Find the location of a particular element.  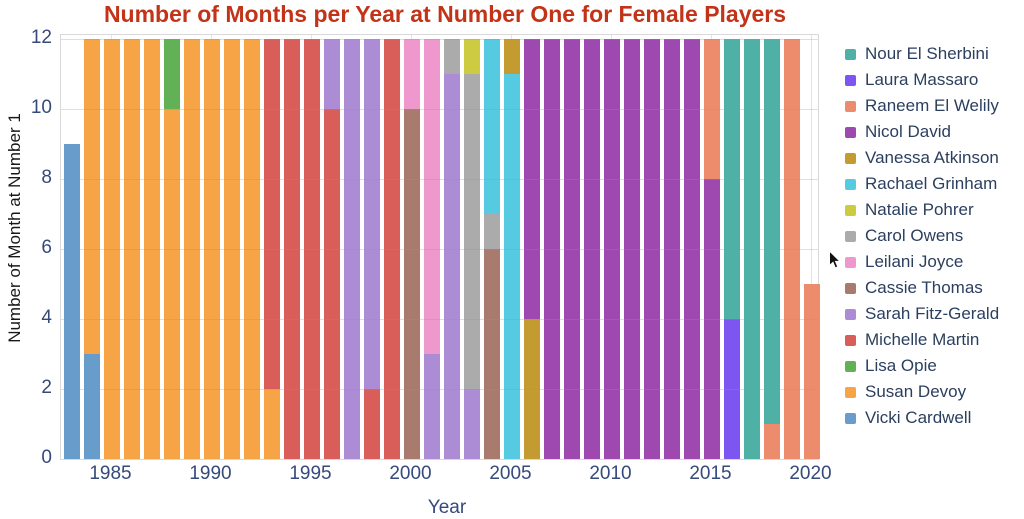

bar-segment-2018-raneem-el-welily is located at coordinates (771, 441).